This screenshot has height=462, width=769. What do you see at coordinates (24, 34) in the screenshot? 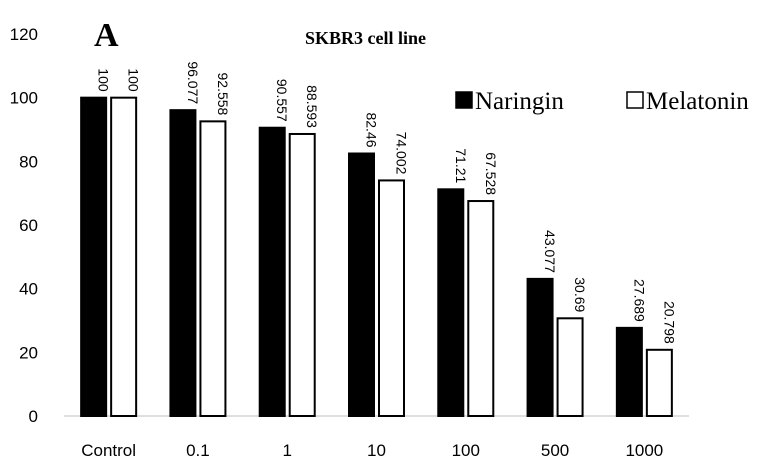
I see `y-tick-label: 120` at bounding box center [24, 34].